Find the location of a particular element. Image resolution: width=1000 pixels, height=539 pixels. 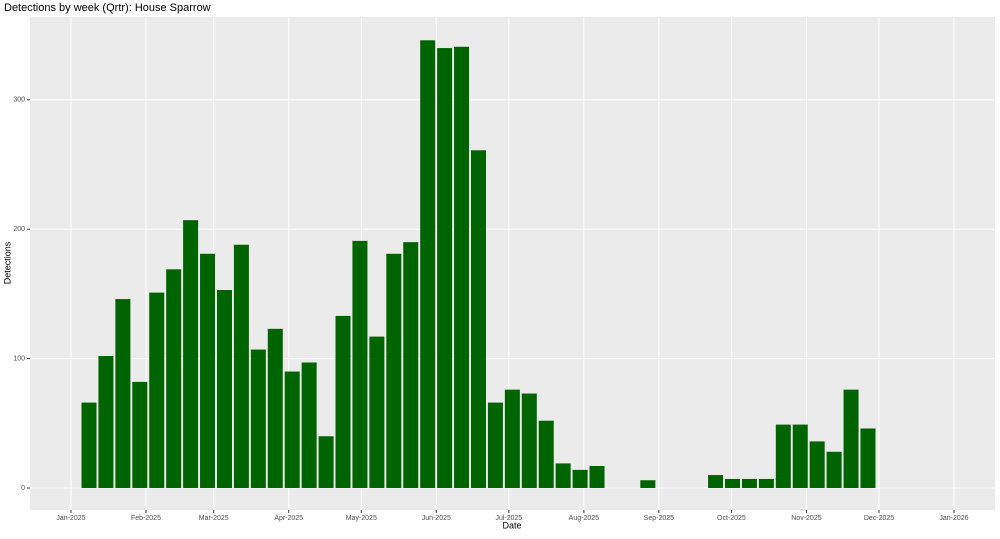

x-tick-label: May-2025 is located at coordinates (361, 518).